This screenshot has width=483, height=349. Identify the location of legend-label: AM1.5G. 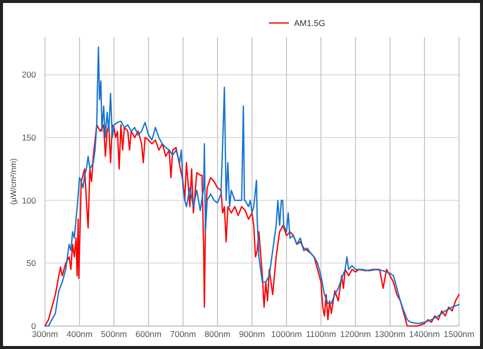
(310, 23).